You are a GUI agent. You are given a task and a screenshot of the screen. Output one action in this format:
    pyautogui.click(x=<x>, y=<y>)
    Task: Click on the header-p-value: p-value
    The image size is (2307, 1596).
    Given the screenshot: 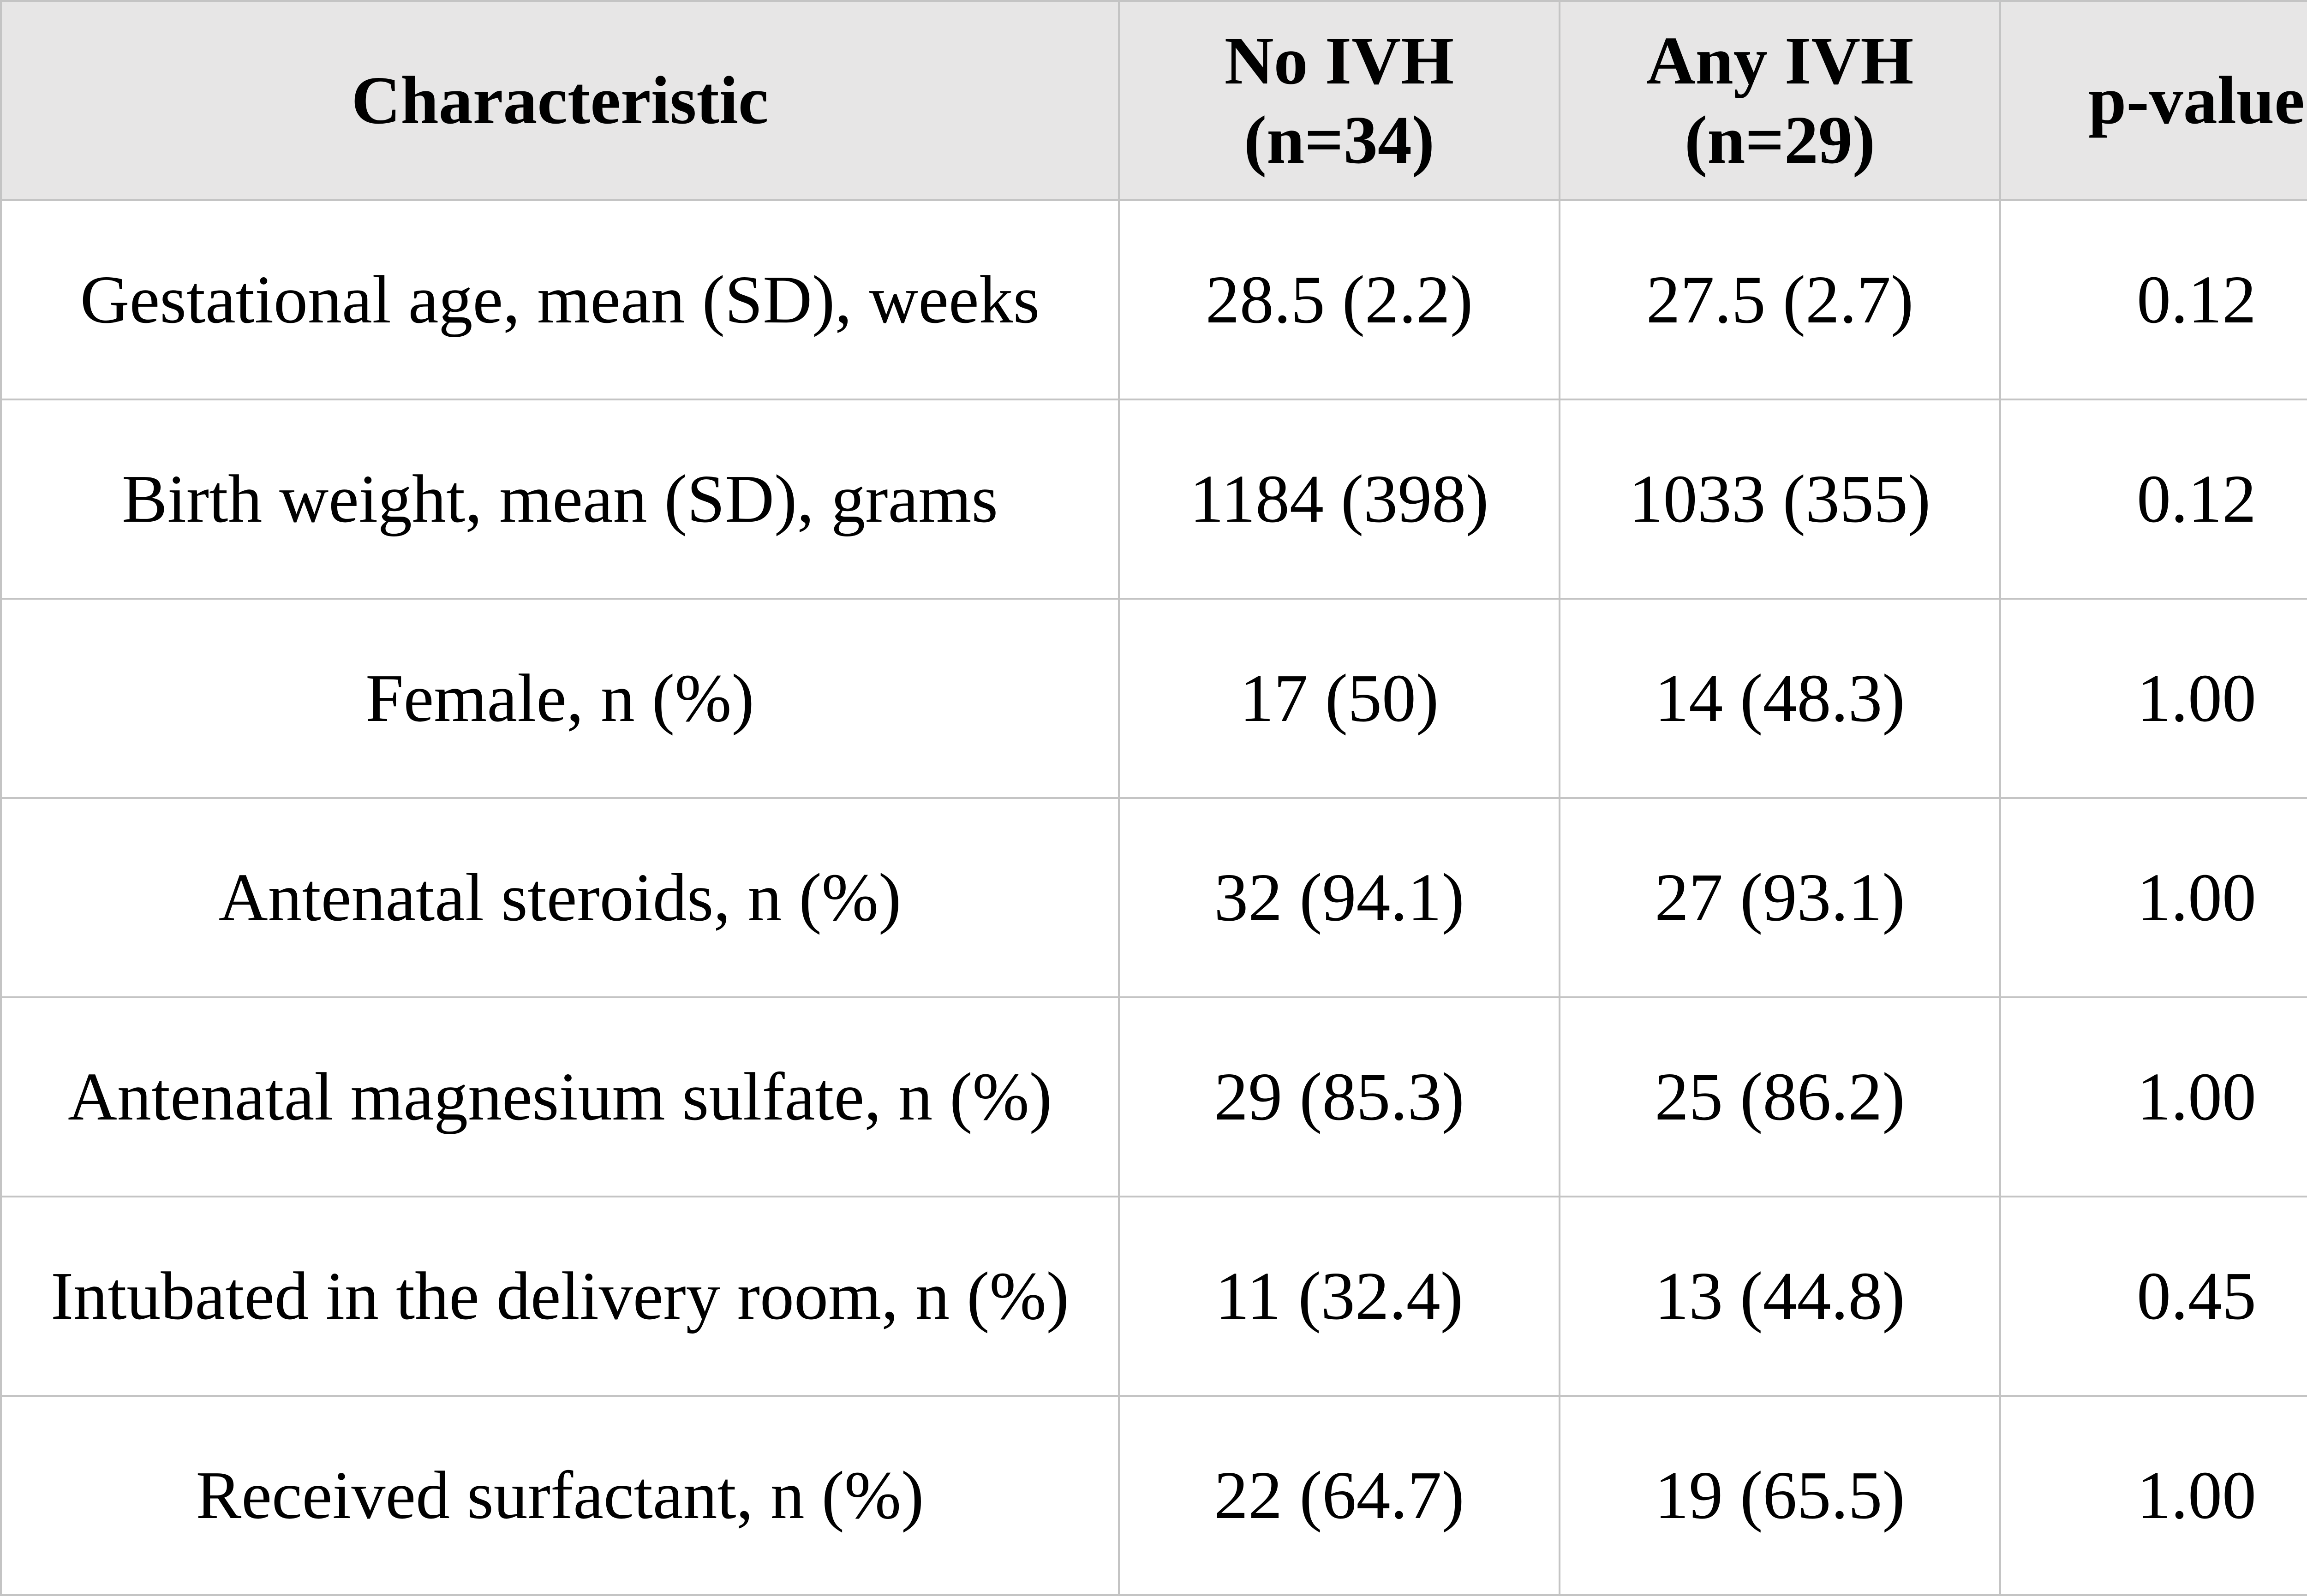 What is the action you would take?
    pyautogui.click(x=2153, y=100)
    